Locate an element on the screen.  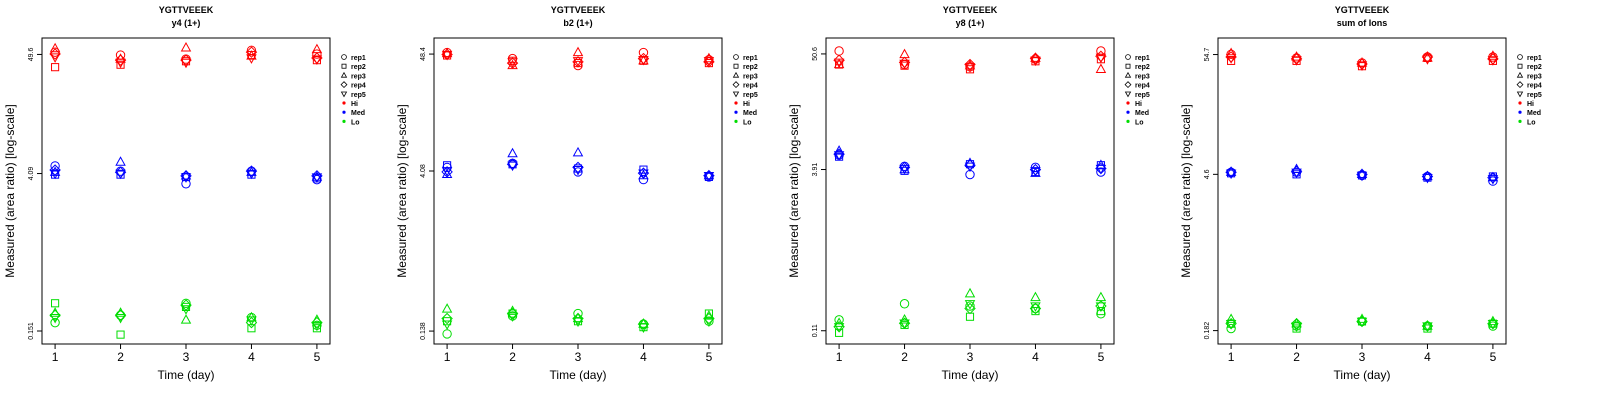
y-tick-label: 0.11 is located at coordinates (815, 330).